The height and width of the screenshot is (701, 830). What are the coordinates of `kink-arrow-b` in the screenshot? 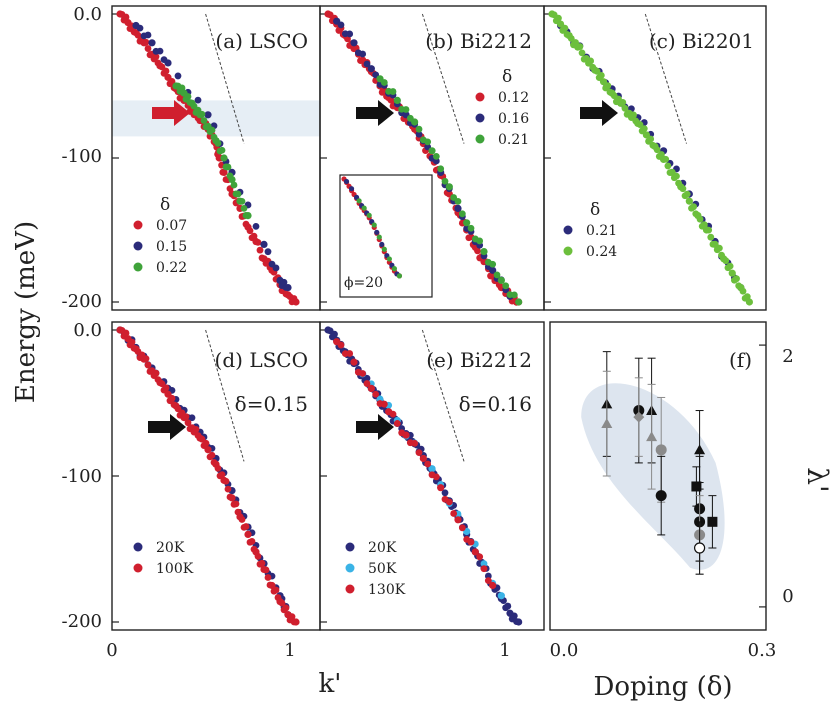 It's located at (375, 113).